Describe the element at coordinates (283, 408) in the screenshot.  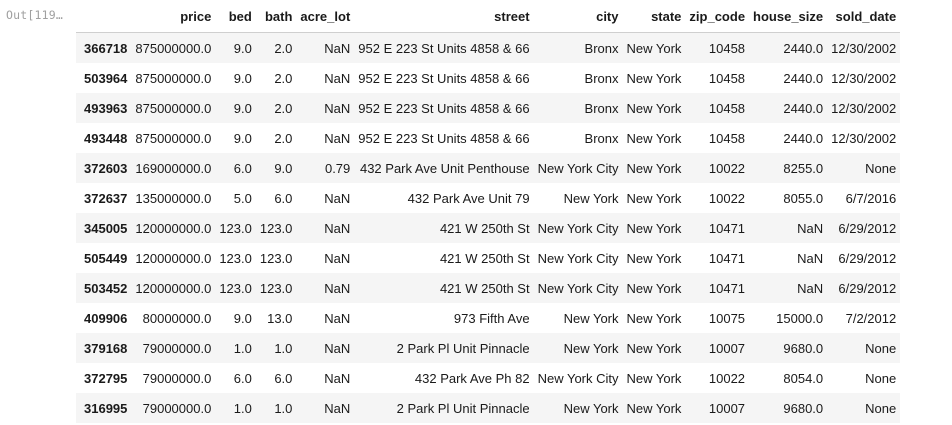
I see `bath-cell: 1.0` at that location.